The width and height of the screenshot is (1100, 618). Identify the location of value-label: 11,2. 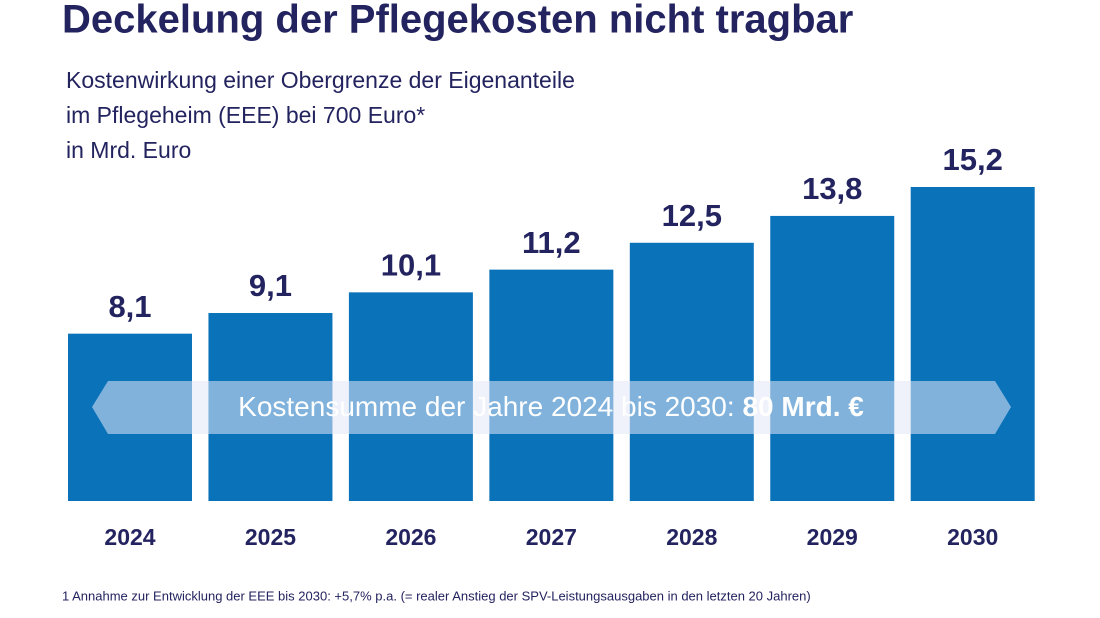
(551, 242).